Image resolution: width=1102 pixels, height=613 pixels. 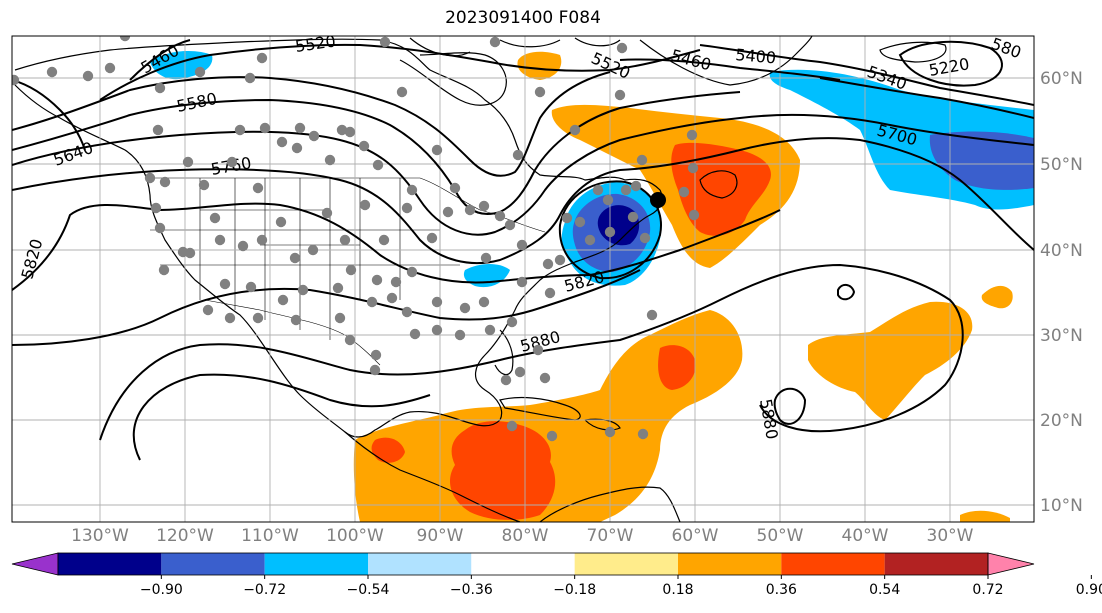 I want to click on colorbar-tick-label: 0.36, so click(x=781, y=590).